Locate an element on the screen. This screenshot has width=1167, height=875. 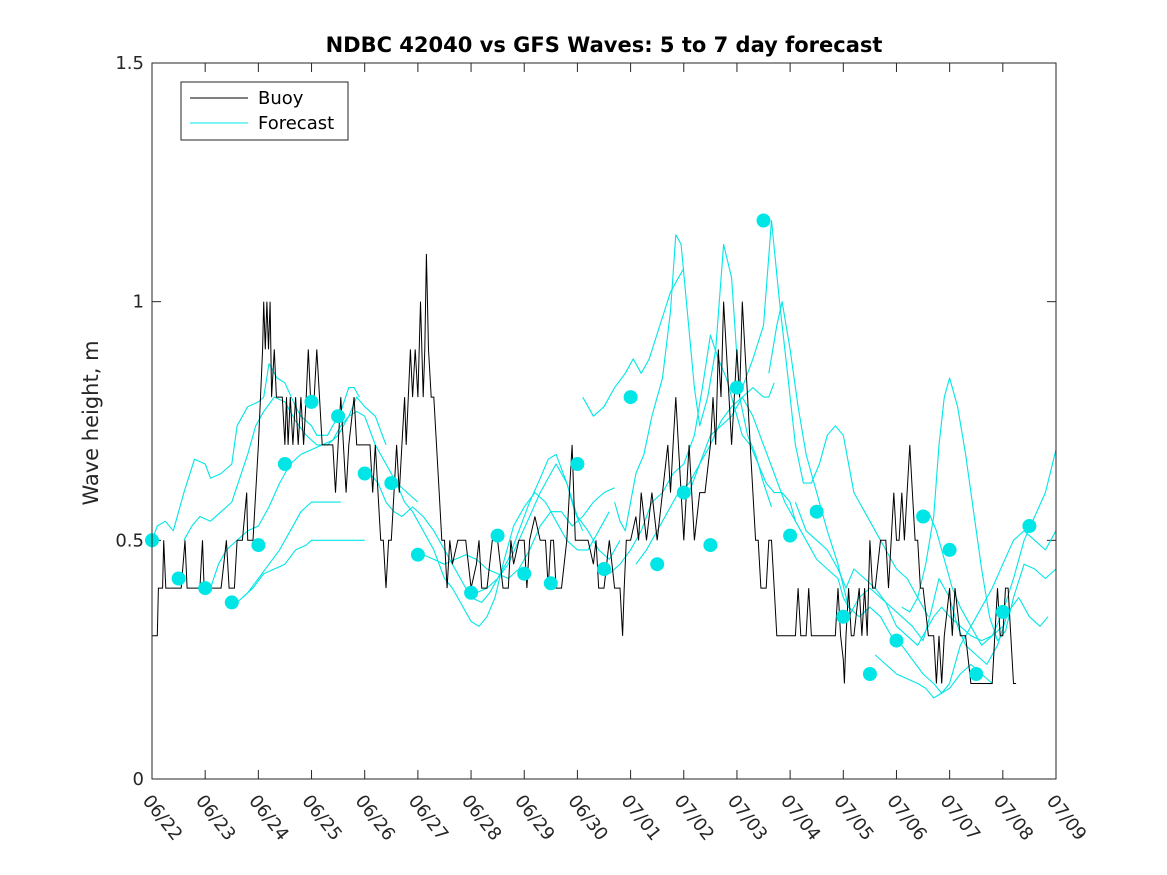
y-tick-label: 0.5 is located at coordinates (129, 540).